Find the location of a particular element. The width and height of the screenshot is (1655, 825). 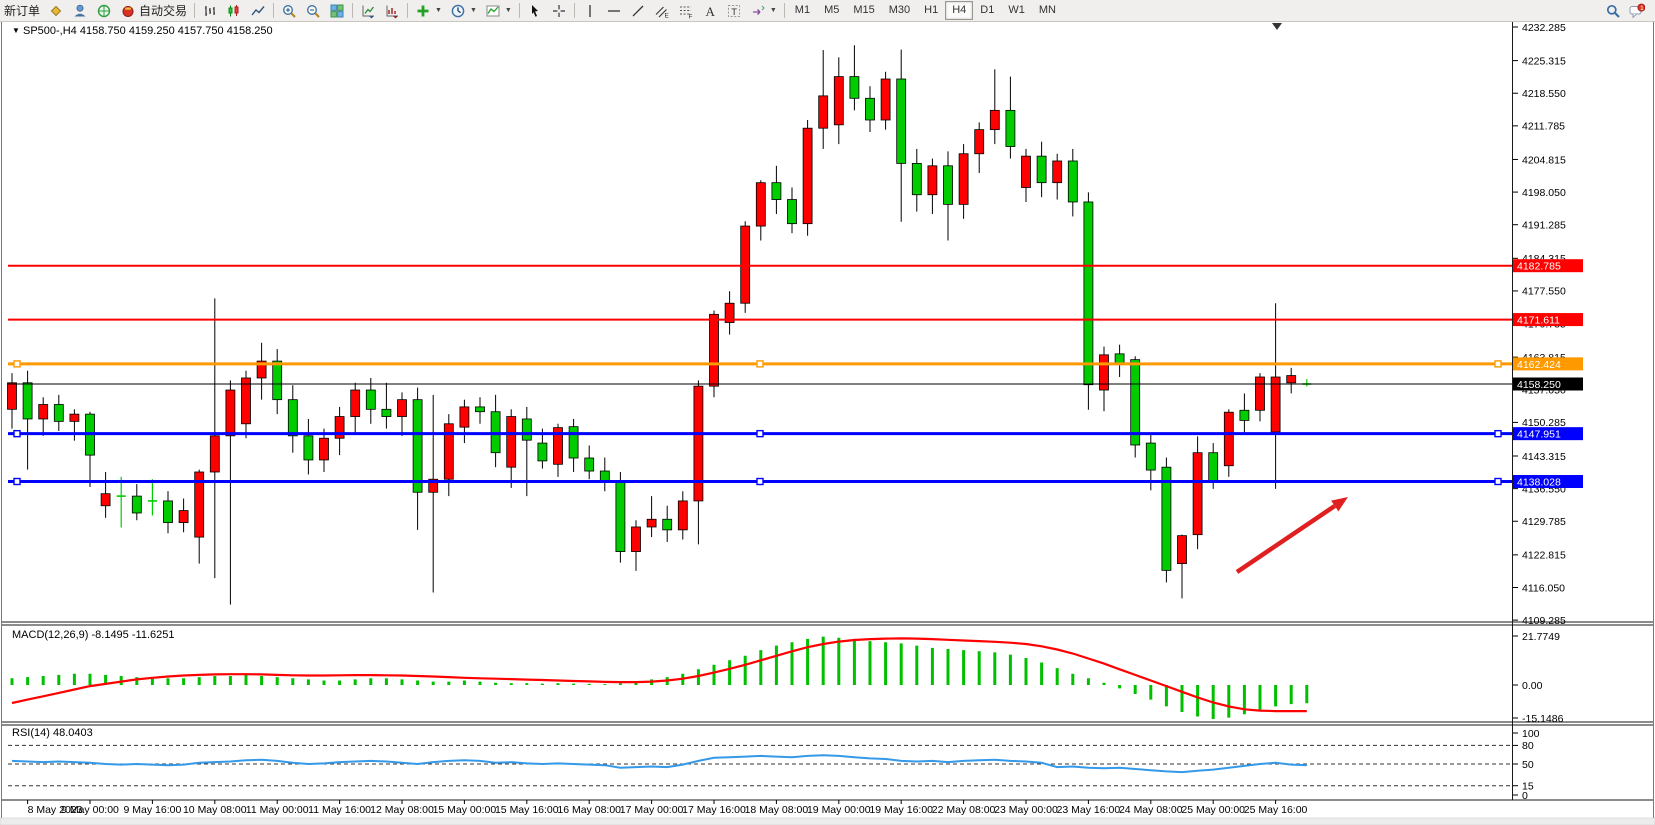

search-icon is located at coordinates (1613, 10).